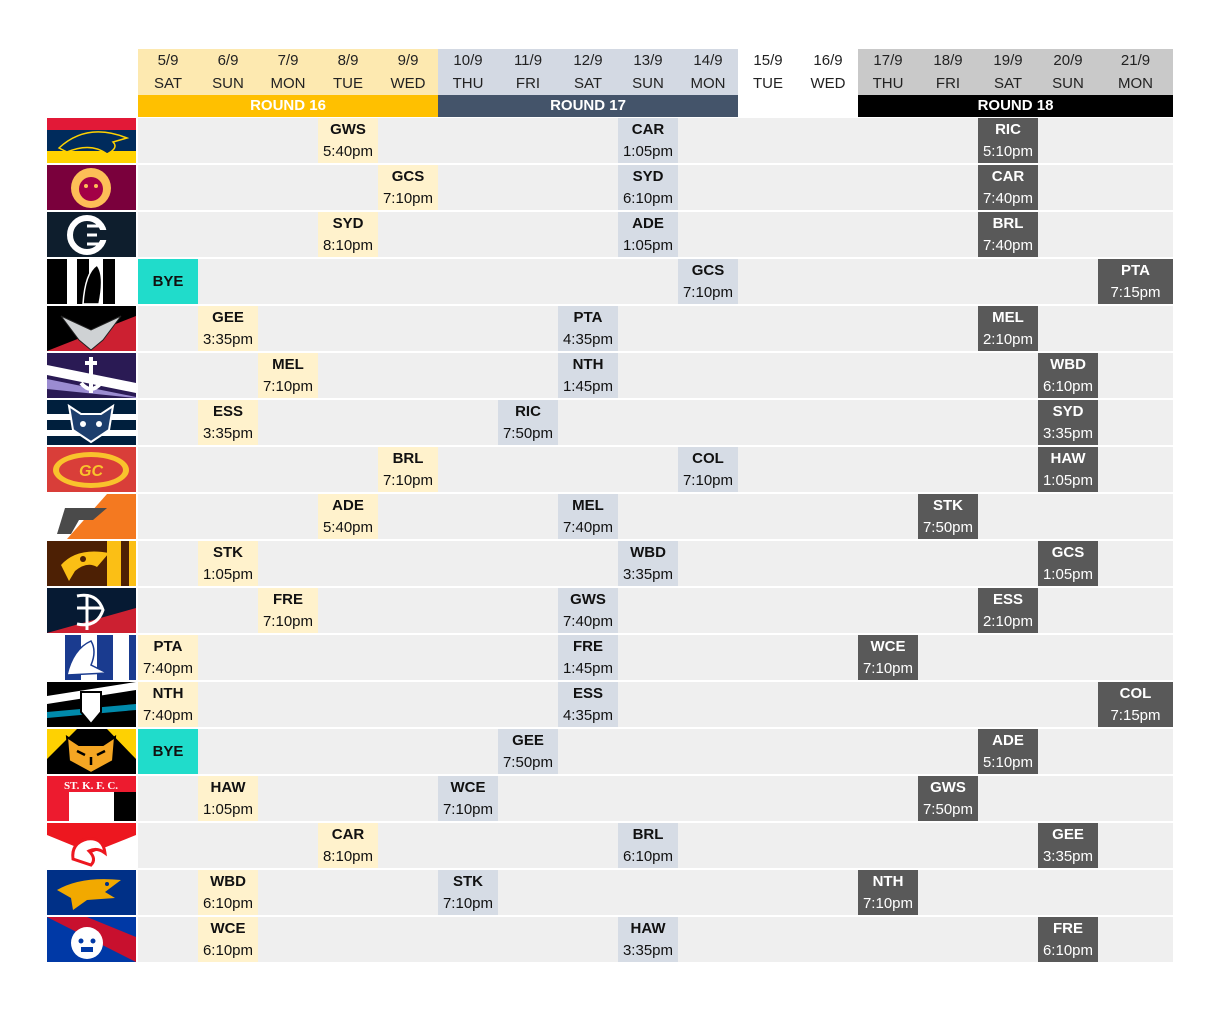 Image resolution: width=1220 pixels, height=1014 pixels. I want to click on fixture-cell: PTA 4:35pm, so click(588, 328).